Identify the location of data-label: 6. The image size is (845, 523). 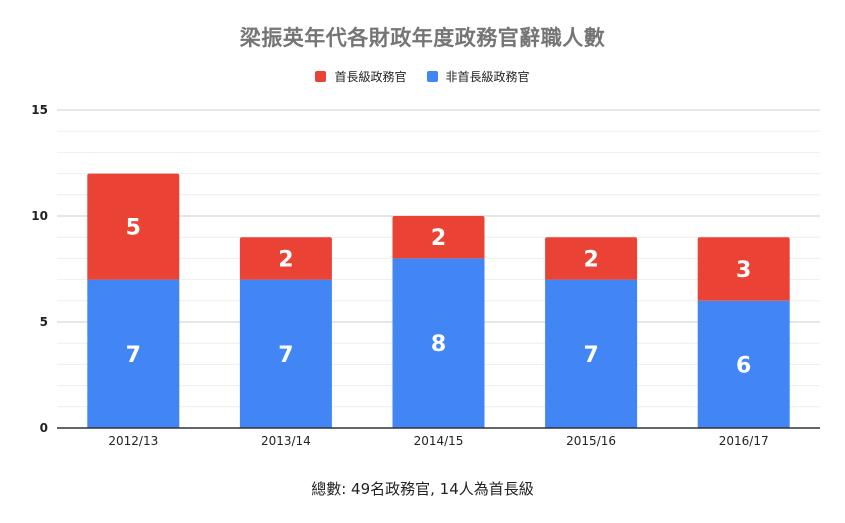
(743, 365).